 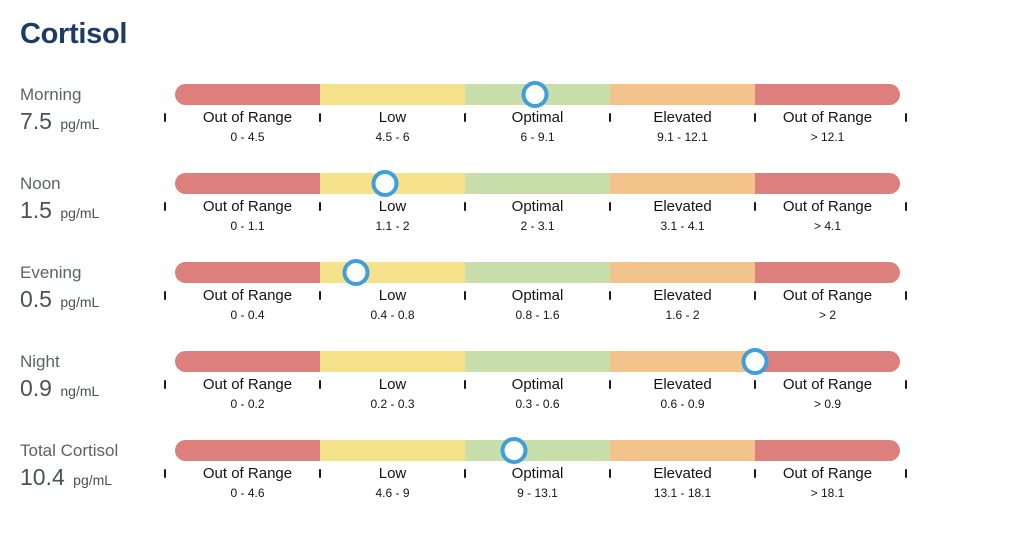 I want to click on segment-label-cell: Low 1.1 - 2, so click(x=392, y=215).